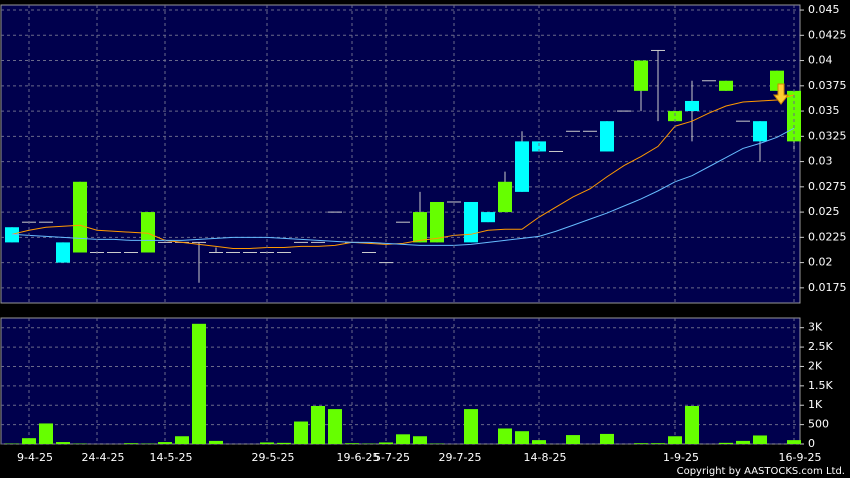 The image size is (850, 478). Describe the element at coordinates (820, 262) in the screenshot. I see `y-tick-label: 0.02` at that location.